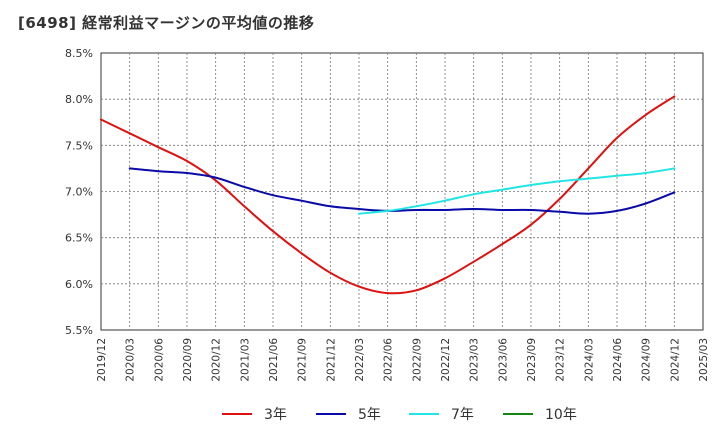  What do you see at coordinates (462, 415) in the screenshot?
I see `legend-label-3: 7年` at bounding box center [462, 415].